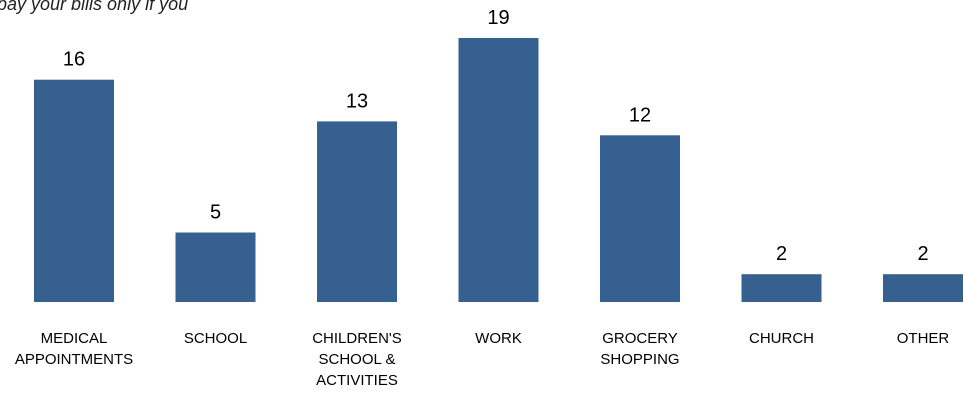 This screenshot has width=964, height=401. What do you see at coordinates (357, 359) in the screenshot?
I see `category-label-2: CHILDREN'S SCHOOL & ACTIVITIES` at bounding box center [357, 359].